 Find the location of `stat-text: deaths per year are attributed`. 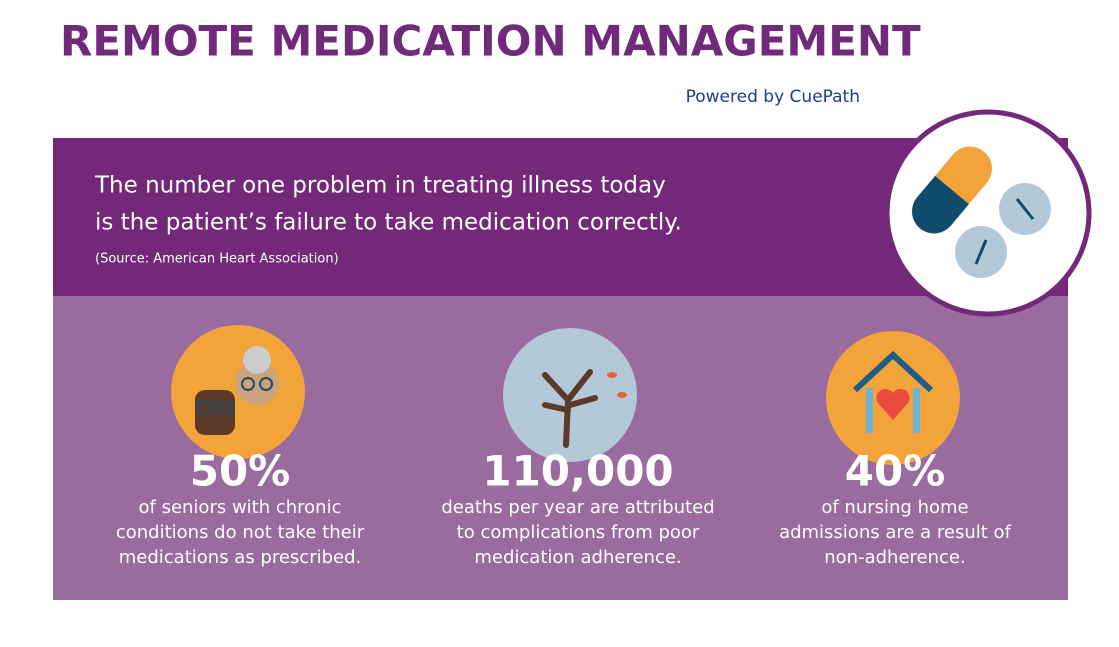

stat-text: deaths per year are attributed is located at coordinates (577, 507).